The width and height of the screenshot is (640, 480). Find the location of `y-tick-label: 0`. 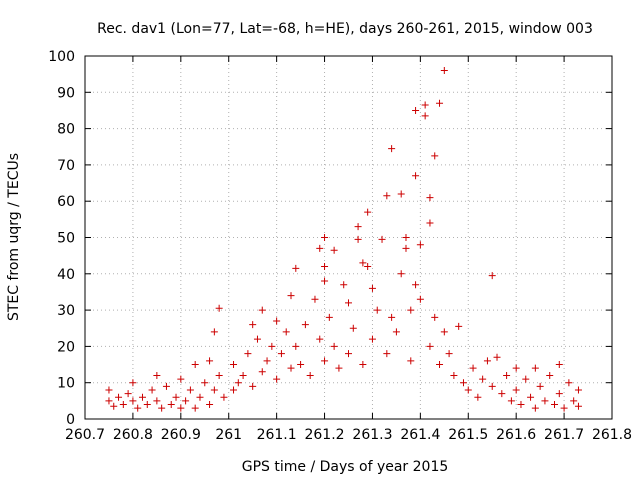

y-tick-label: 0 is located at coordinates (70, 420).